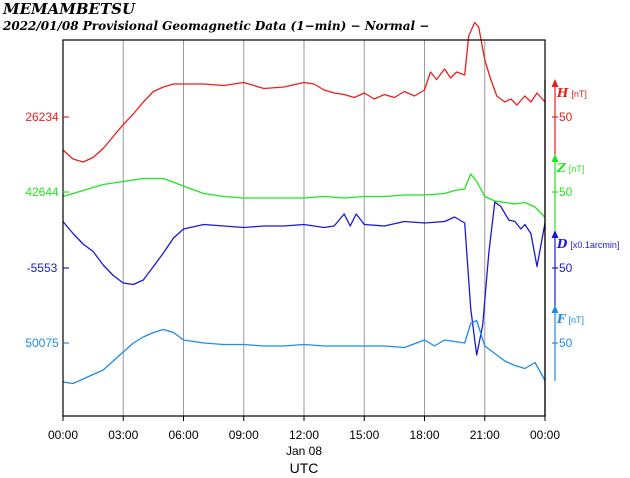  I want to click on series-name-z: Z [nT], so click(570, 168).